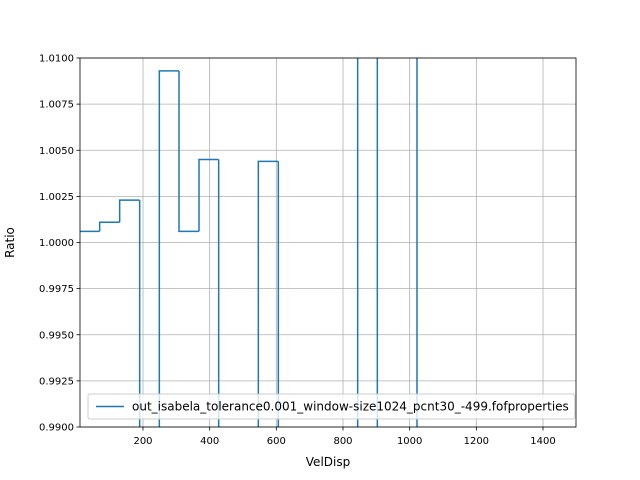  I want to click on x-axis-label: VelDisp, so click(328, 462).